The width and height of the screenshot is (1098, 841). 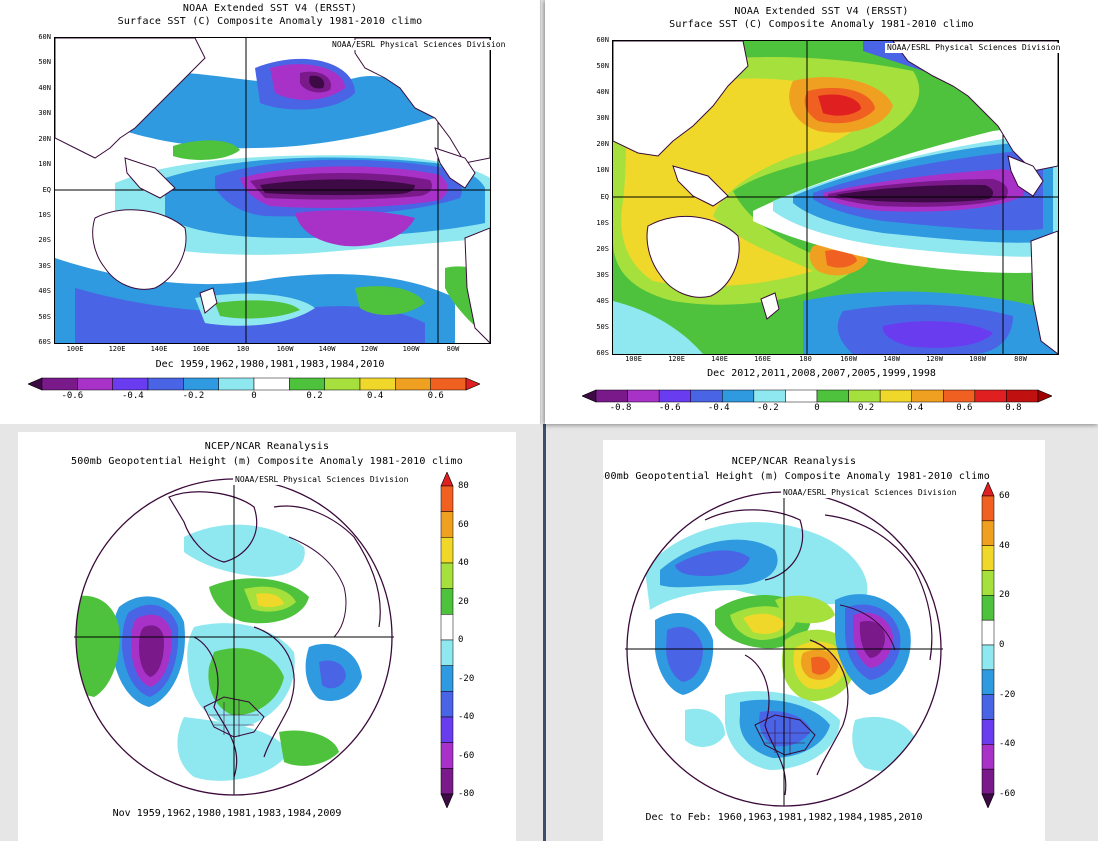 What do you see at coordinates (227, 813) in the screenshot?
I see `panel-caption: Nov 1959,1962,1980,1981,1983,1984,2009` at bounding box center [227, 813].